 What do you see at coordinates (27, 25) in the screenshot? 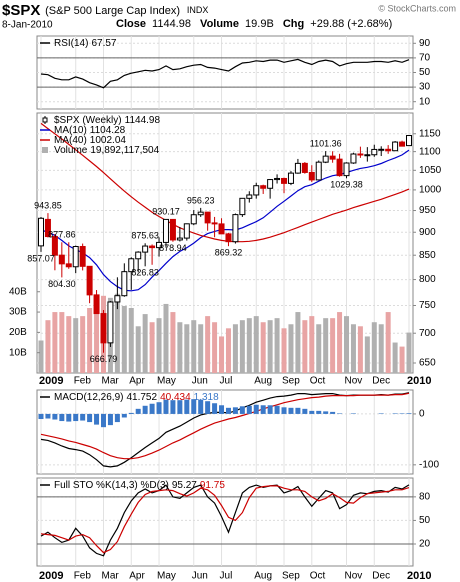
I see `header-date: 8-Jan-2010` at bounding box center [27, 25].